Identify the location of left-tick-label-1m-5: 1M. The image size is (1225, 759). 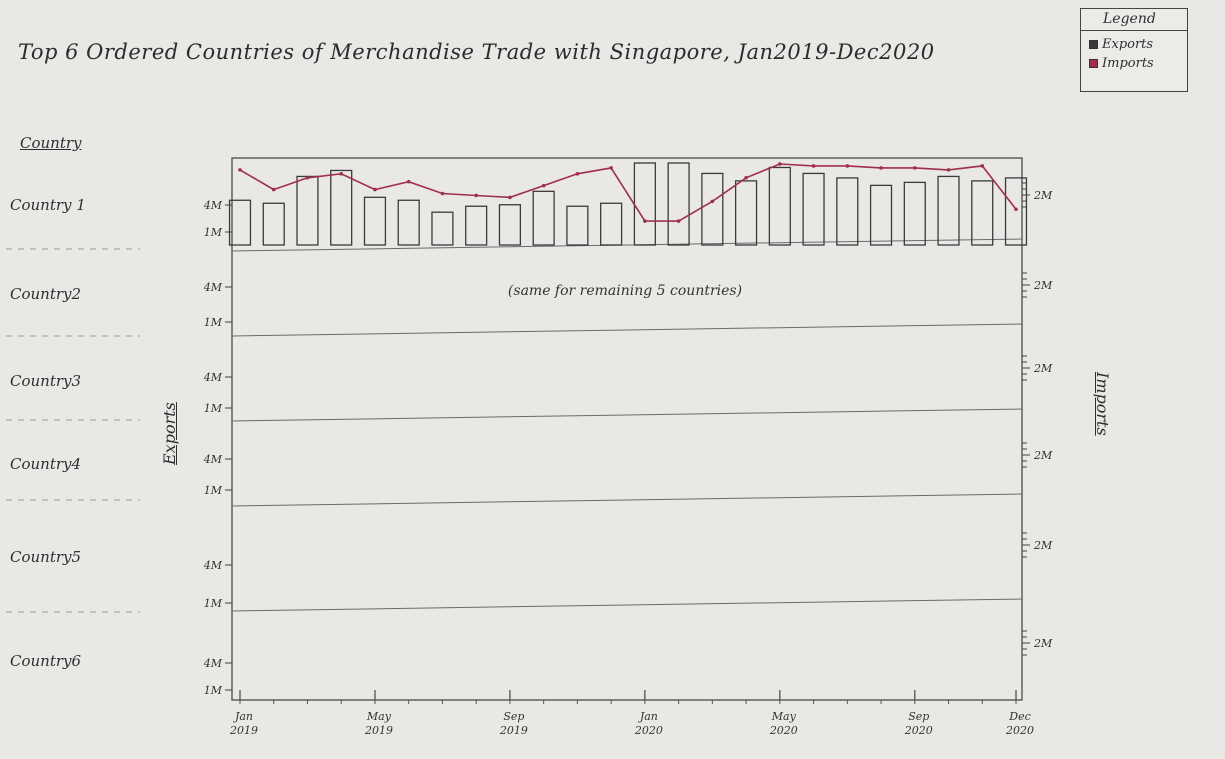
(213, 603).